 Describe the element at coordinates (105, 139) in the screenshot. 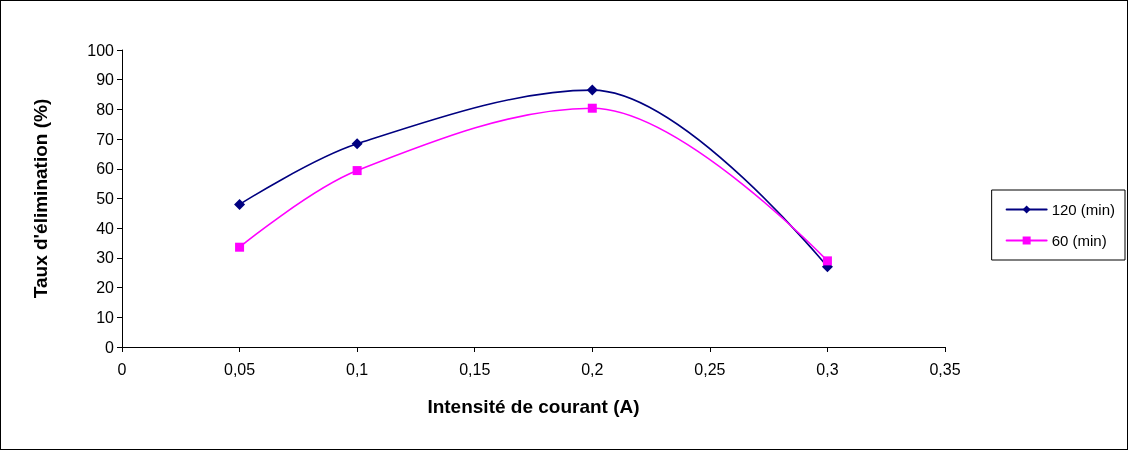

I see `y-tick-label: 70` at that location.